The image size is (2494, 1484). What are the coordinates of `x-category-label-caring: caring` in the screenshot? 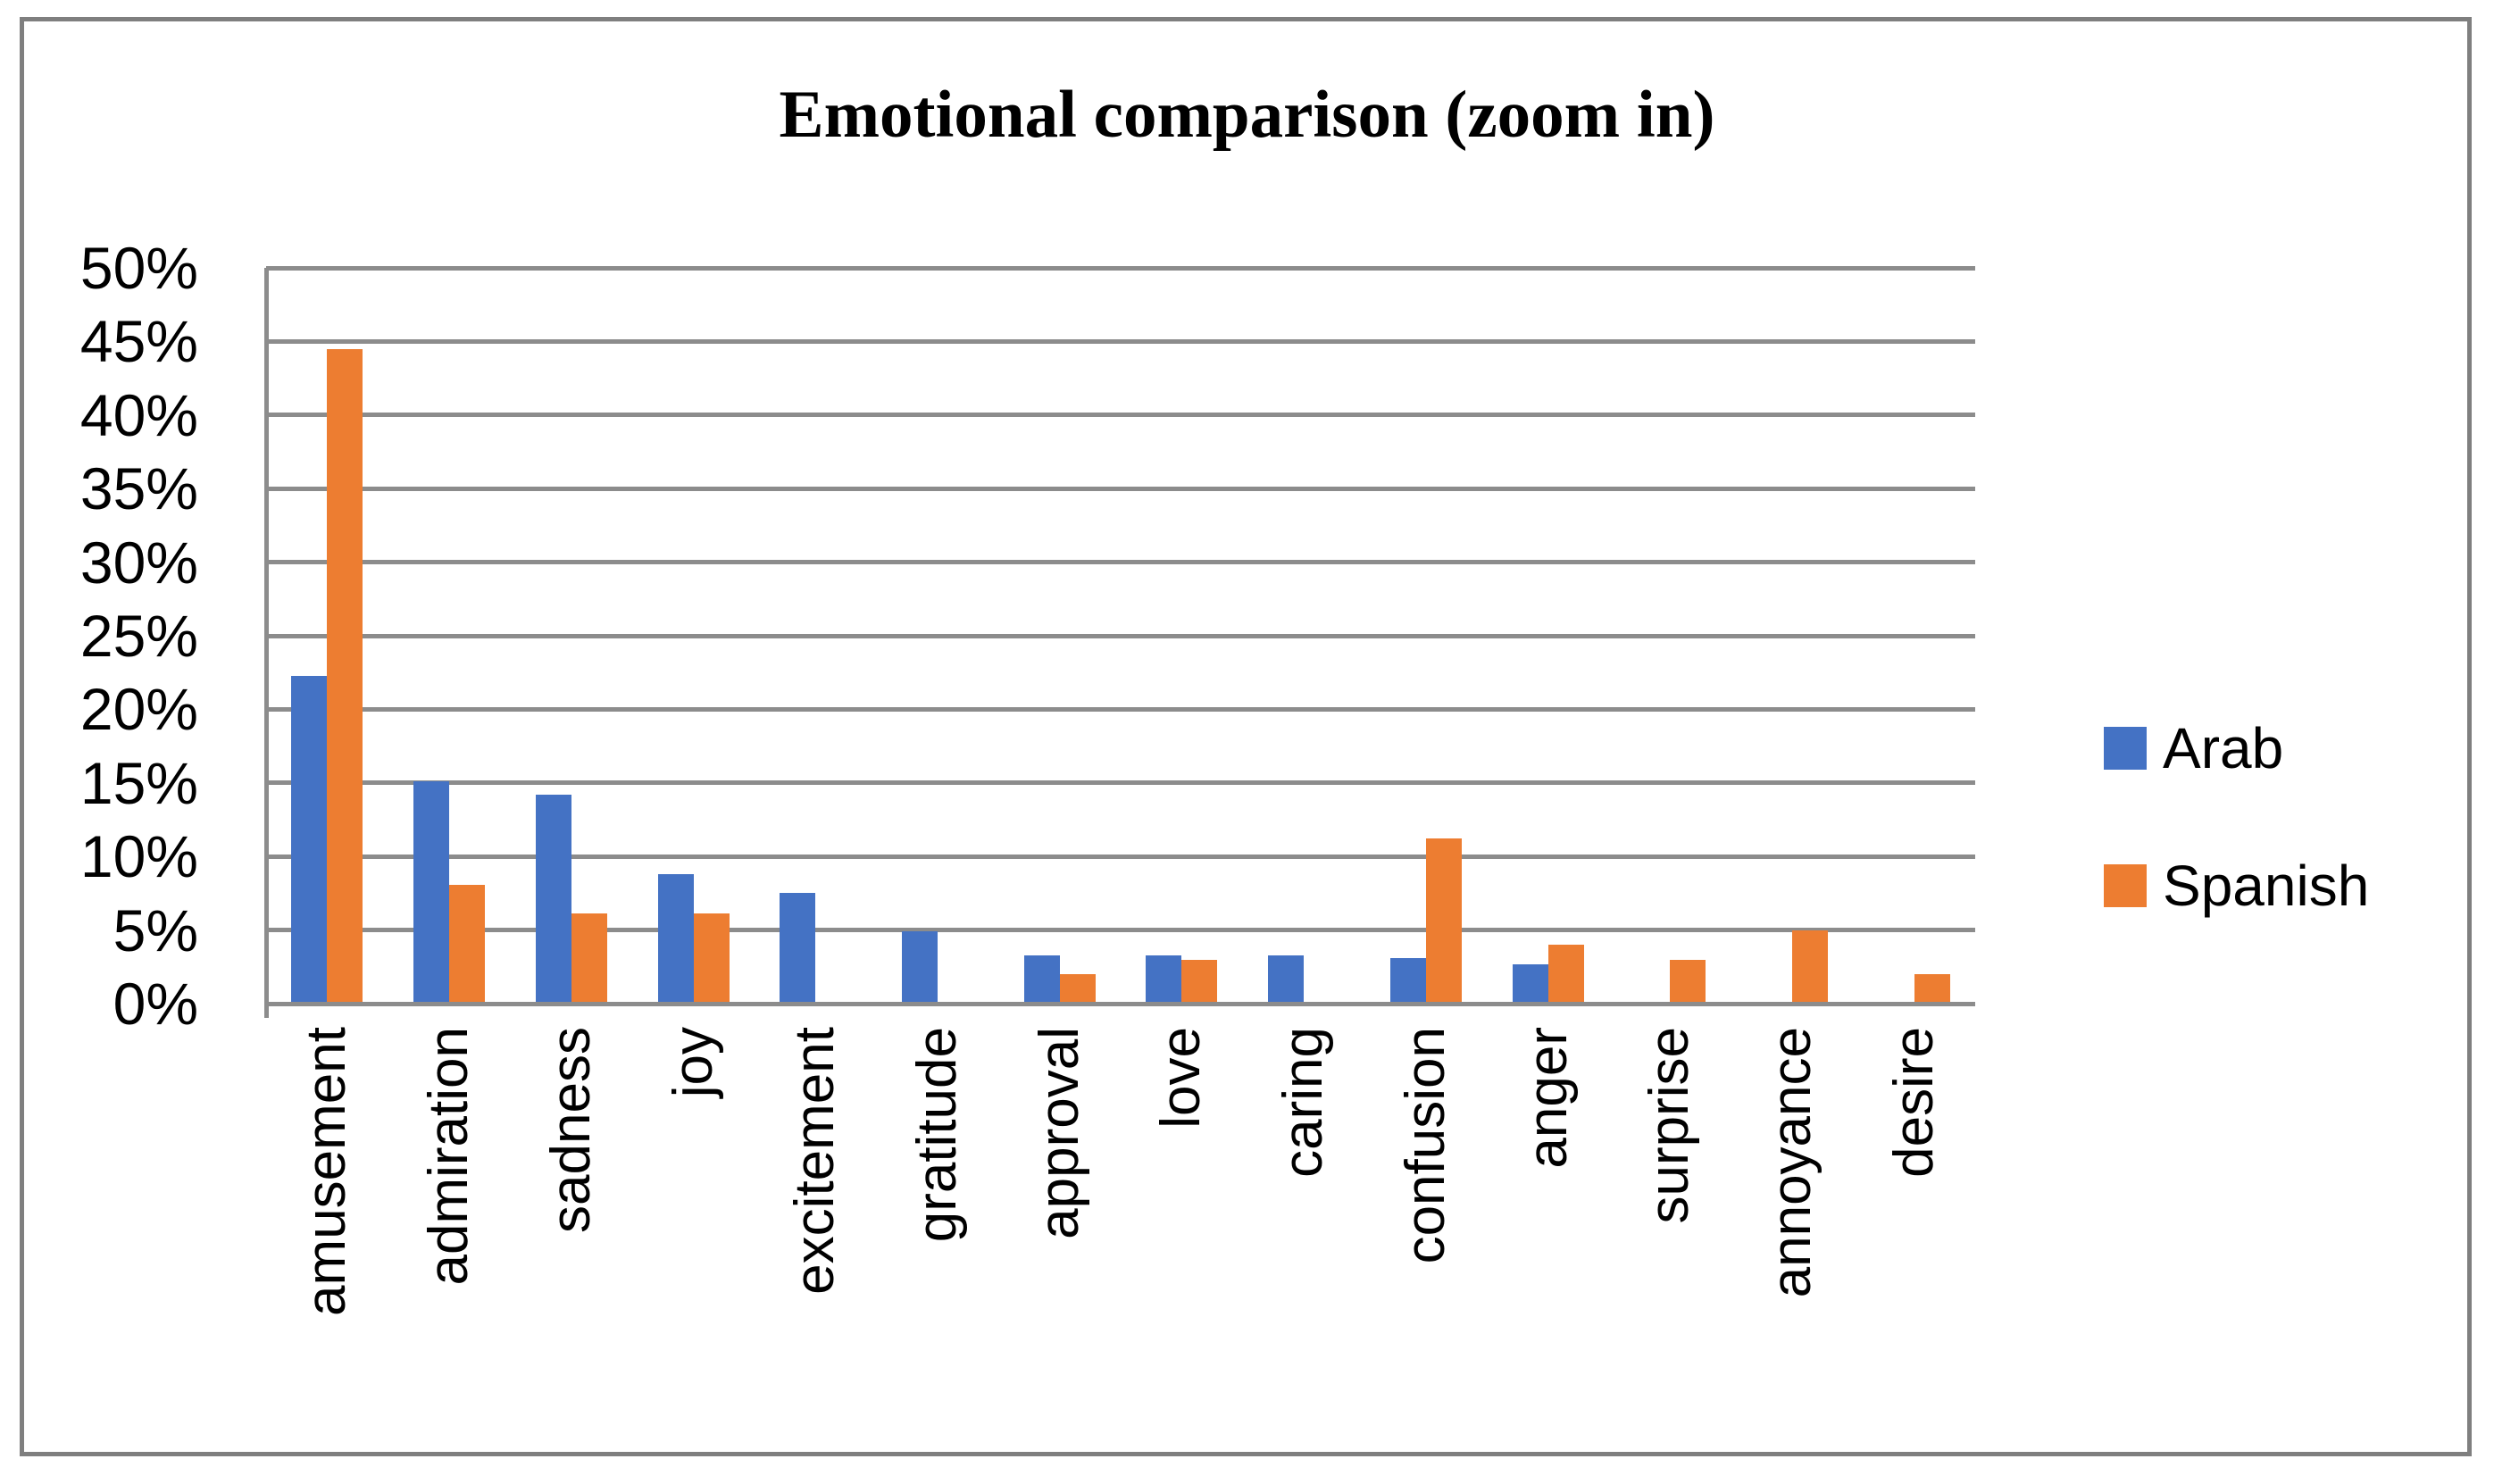 It's located at (1303, 1102).